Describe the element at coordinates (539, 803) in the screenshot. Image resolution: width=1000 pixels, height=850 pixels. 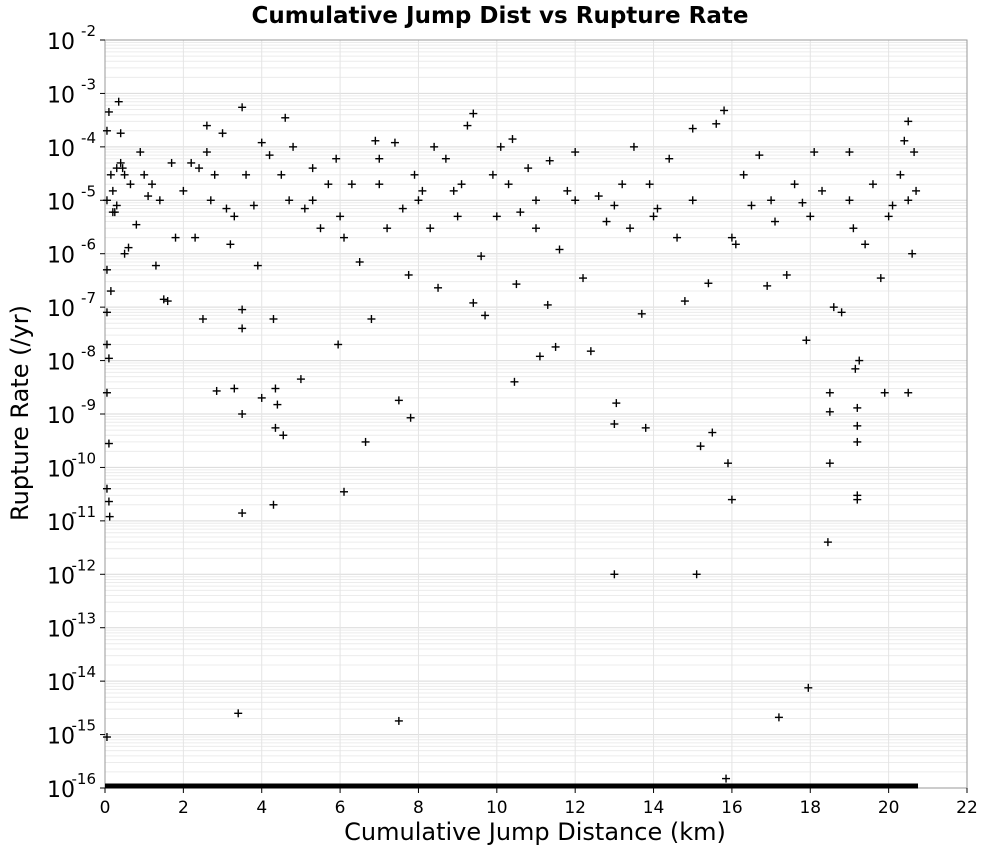
I see `x-axis-ticks: 0 2 4 6 8 10 12 14 16 18 20 22` at that location.